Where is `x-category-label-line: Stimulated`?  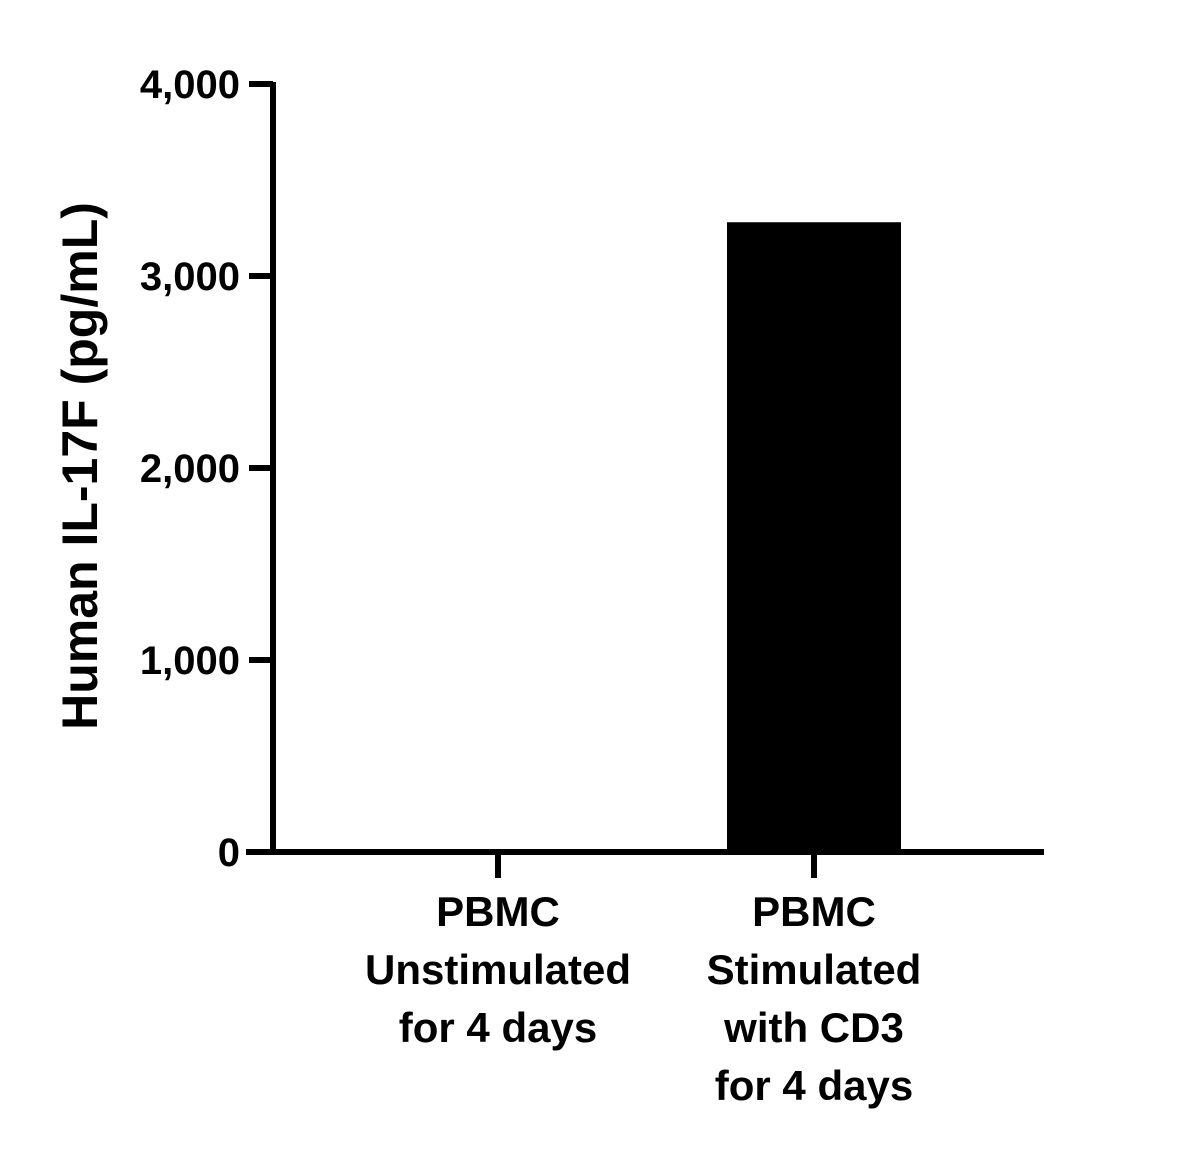
x-category-label-line: Stimulated is located at coordinates (814, 969).